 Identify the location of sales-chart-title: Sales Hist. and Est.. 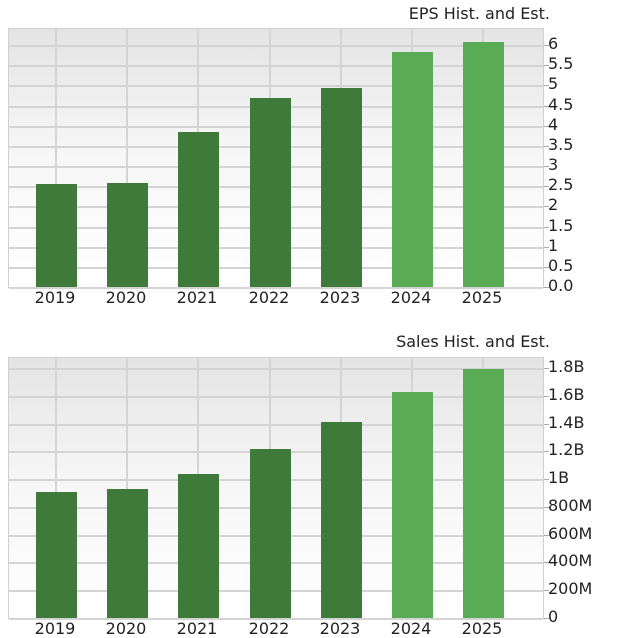
(473, 341).